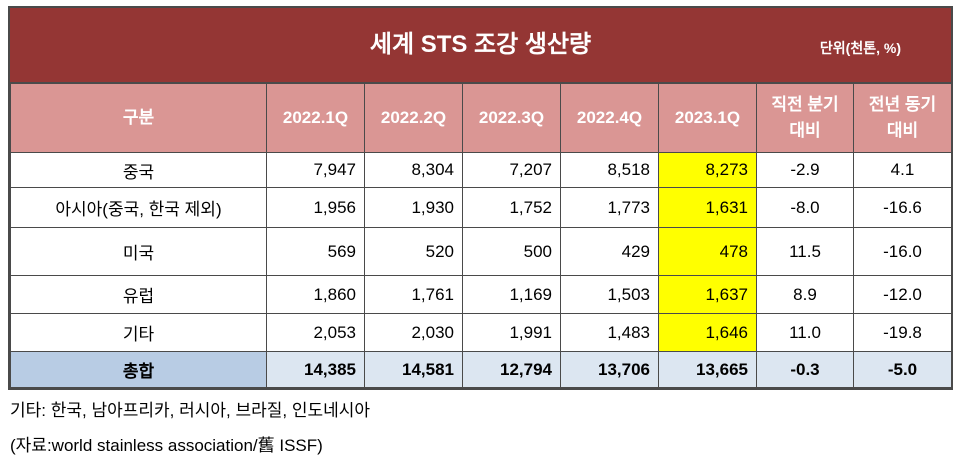 The image size is (960, 469). What do you see at coordinates (138, 118) in the screenshot?
I see `header-category: 구분` at bounding box center [138, 118].